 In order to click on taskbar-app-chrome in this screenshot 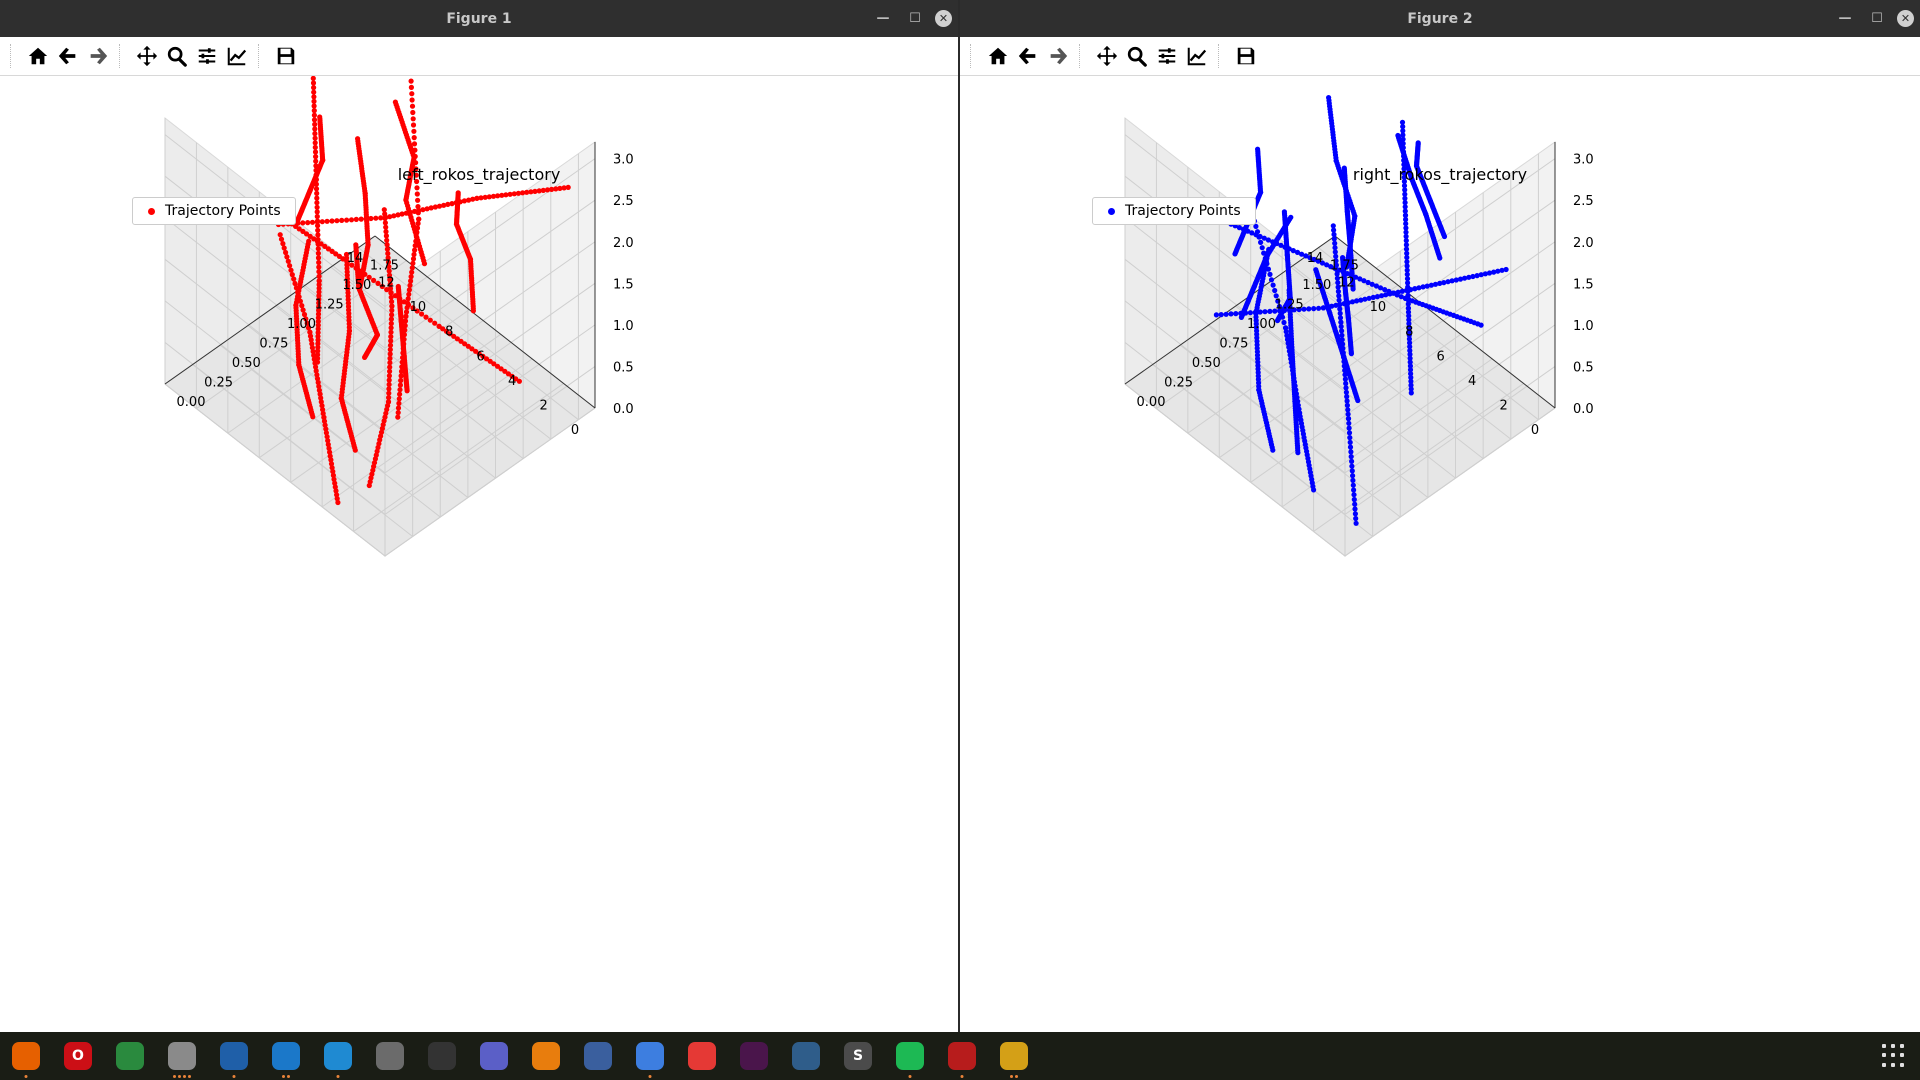, I will do `click(130, 1056)`.